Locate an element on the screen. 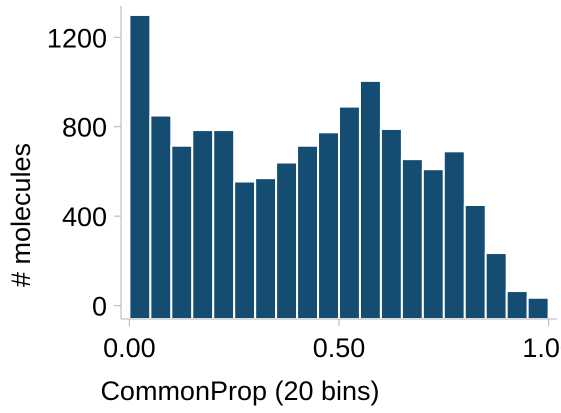 The width and height of the screenshot is (561, 413). y-tick-label: 0 is located at coordinates (99, 307).